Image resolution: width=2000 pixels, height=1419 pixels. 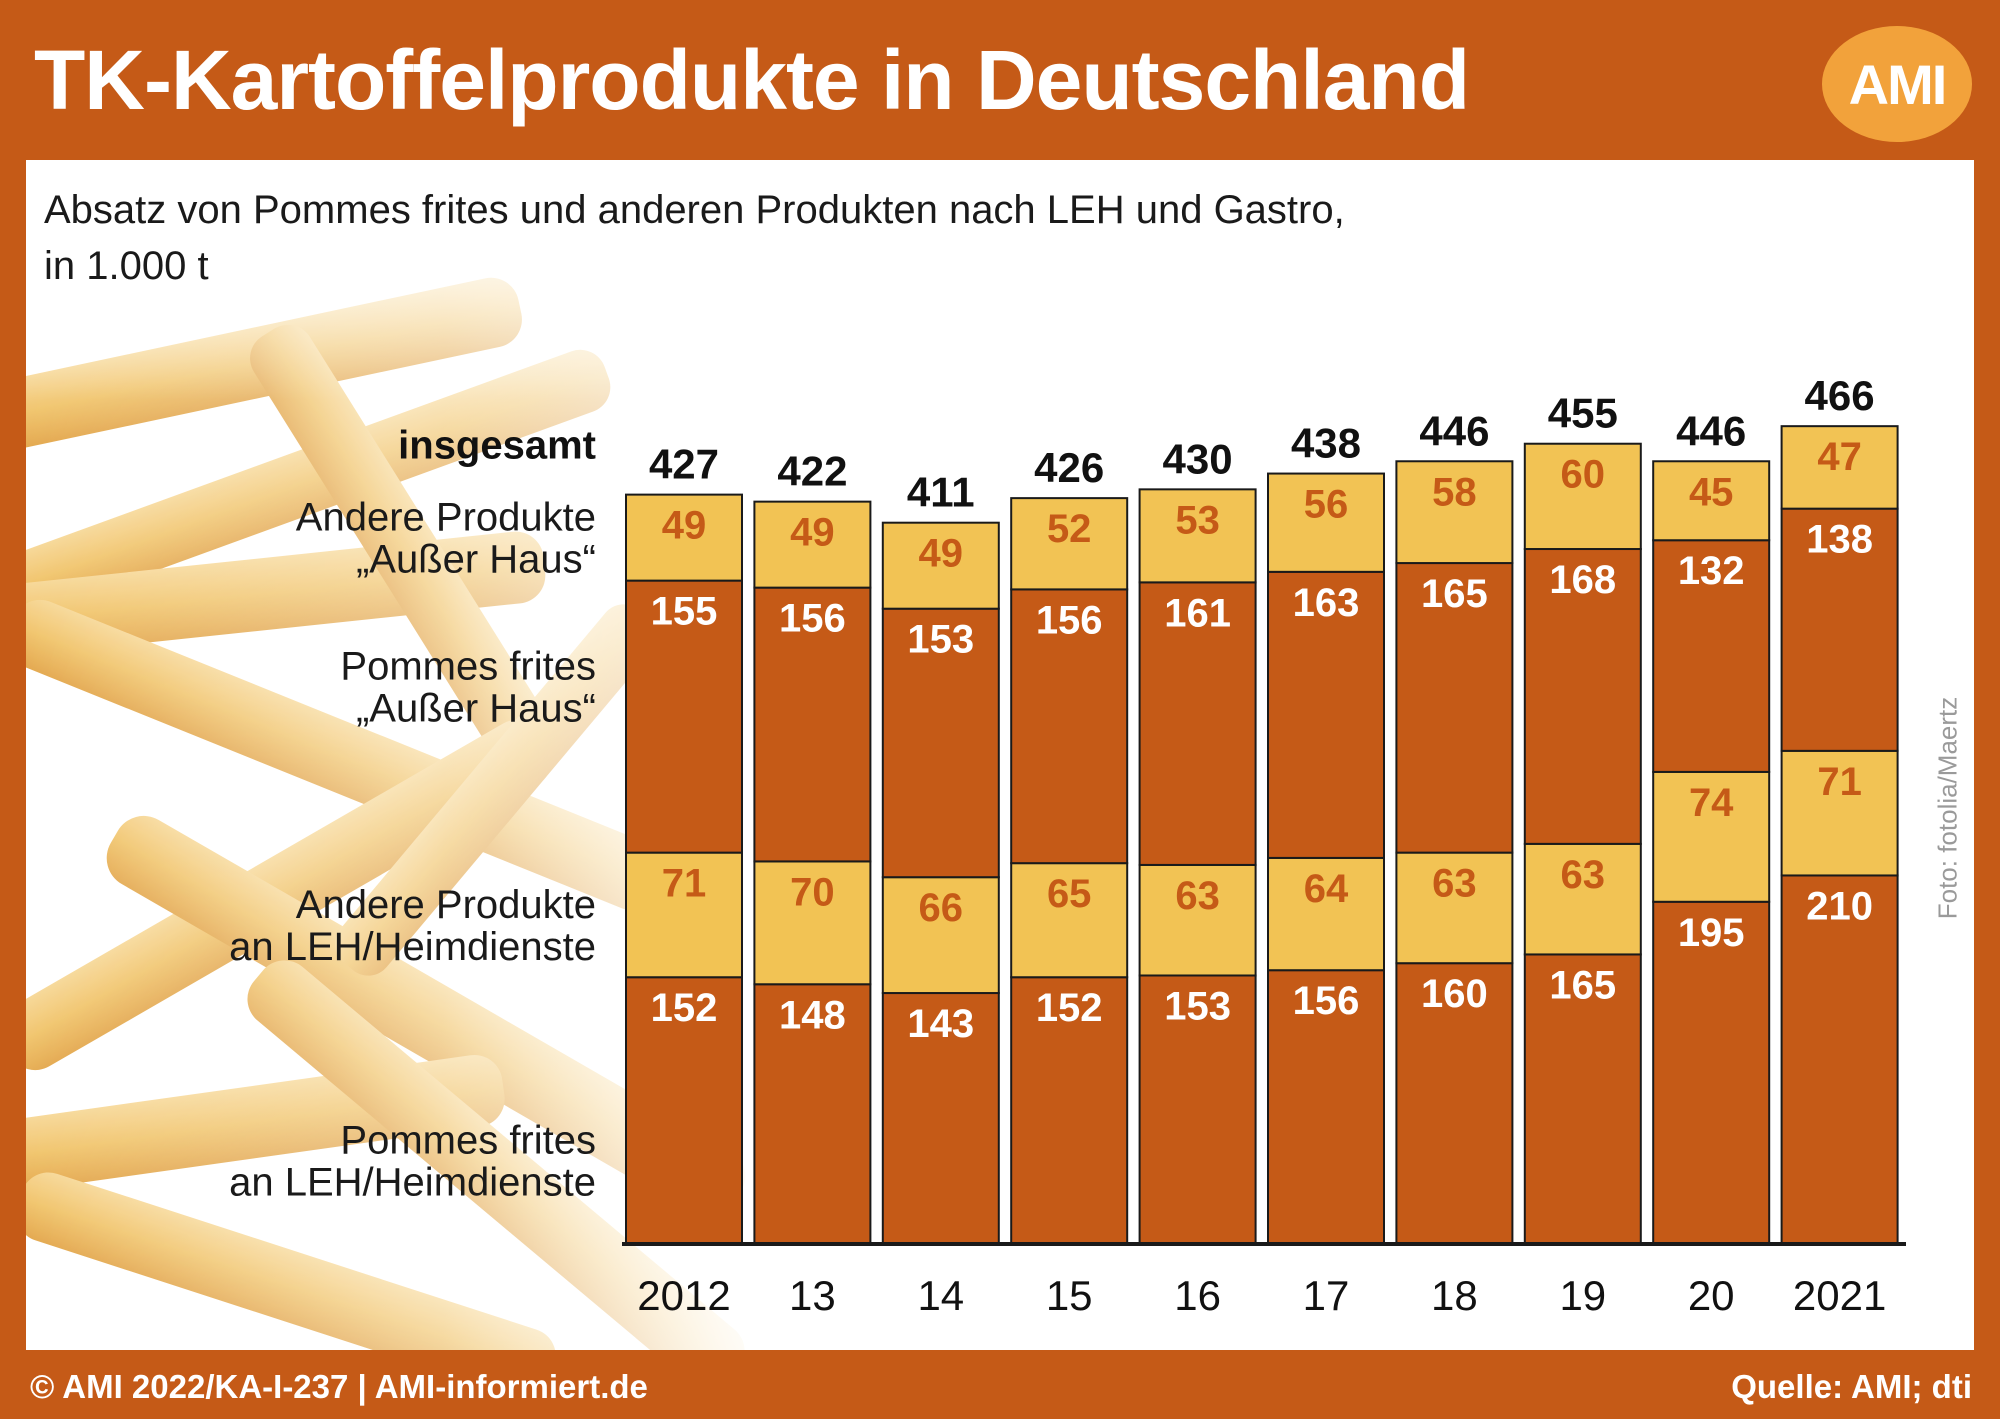 What do you see at coordinates (684, 716) in the screenshot?
I see `bar-segment-3-2012` at bounding box center [684, 716].